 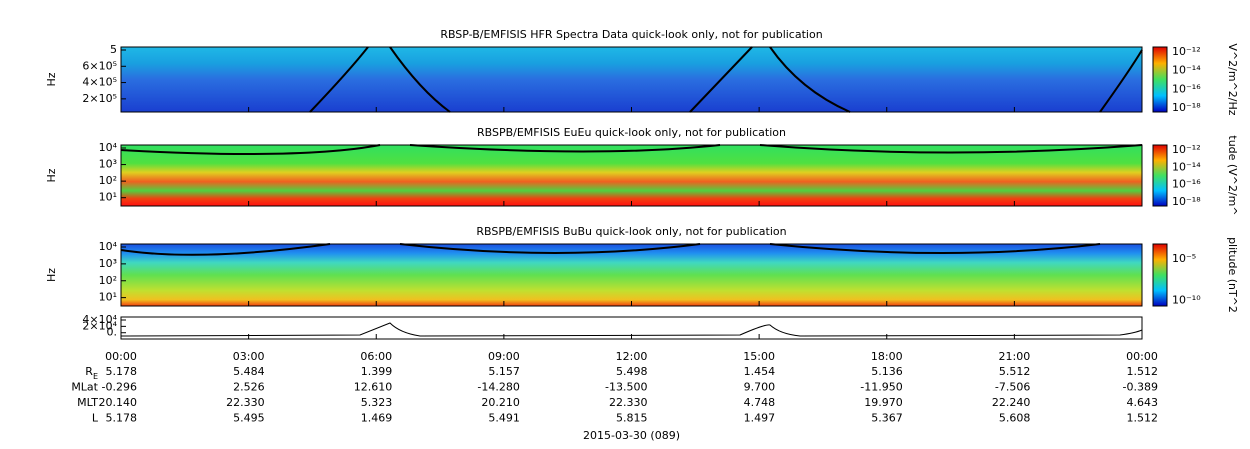 What do you see at coordinates (95, 376) in the screenshot?
I see `ephemeris-label-sub: E` at bounding box center [95, 376].